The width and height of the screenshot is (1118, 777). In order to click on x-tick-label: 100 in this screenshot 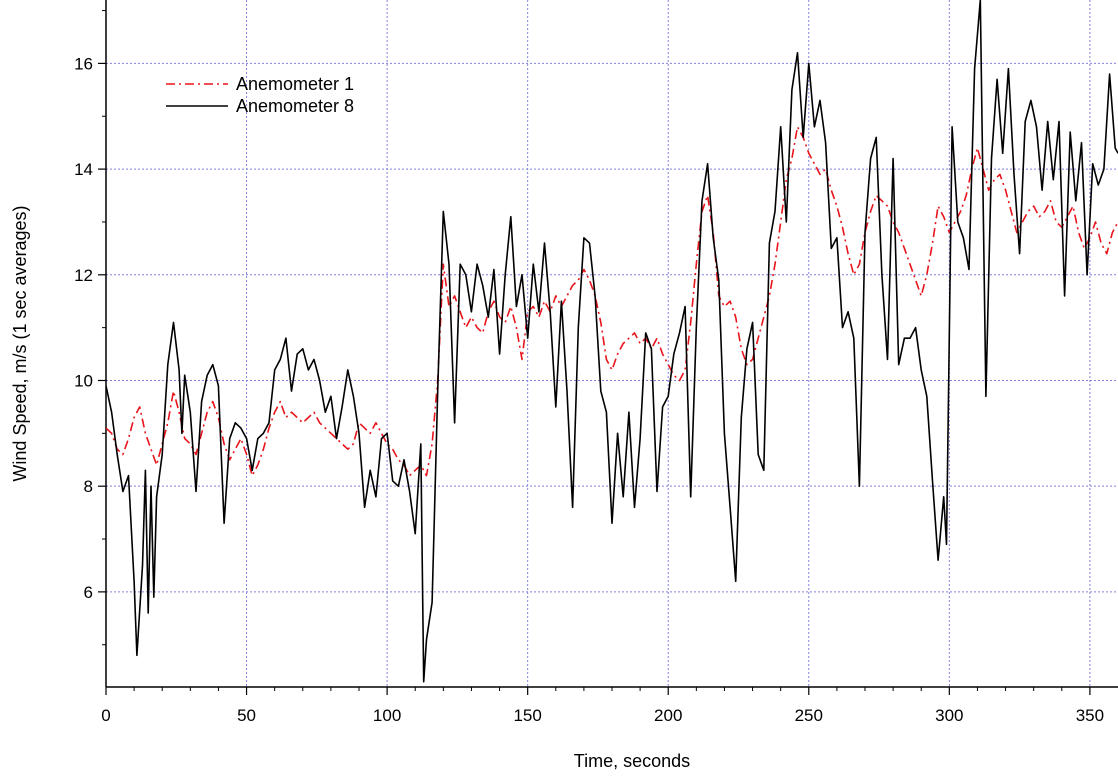, I will do `click(387, 715)`.